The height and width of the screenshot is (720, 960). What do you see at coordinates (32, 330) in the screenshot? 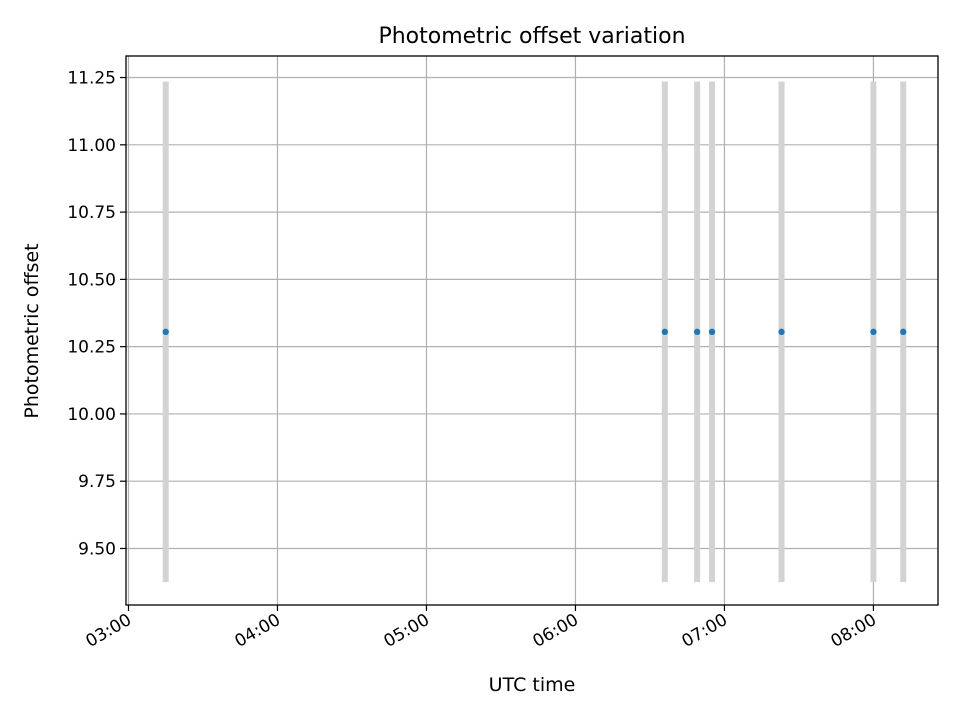
I see `y-axis-label: Photometric offset` at bounding box center [32, 330].